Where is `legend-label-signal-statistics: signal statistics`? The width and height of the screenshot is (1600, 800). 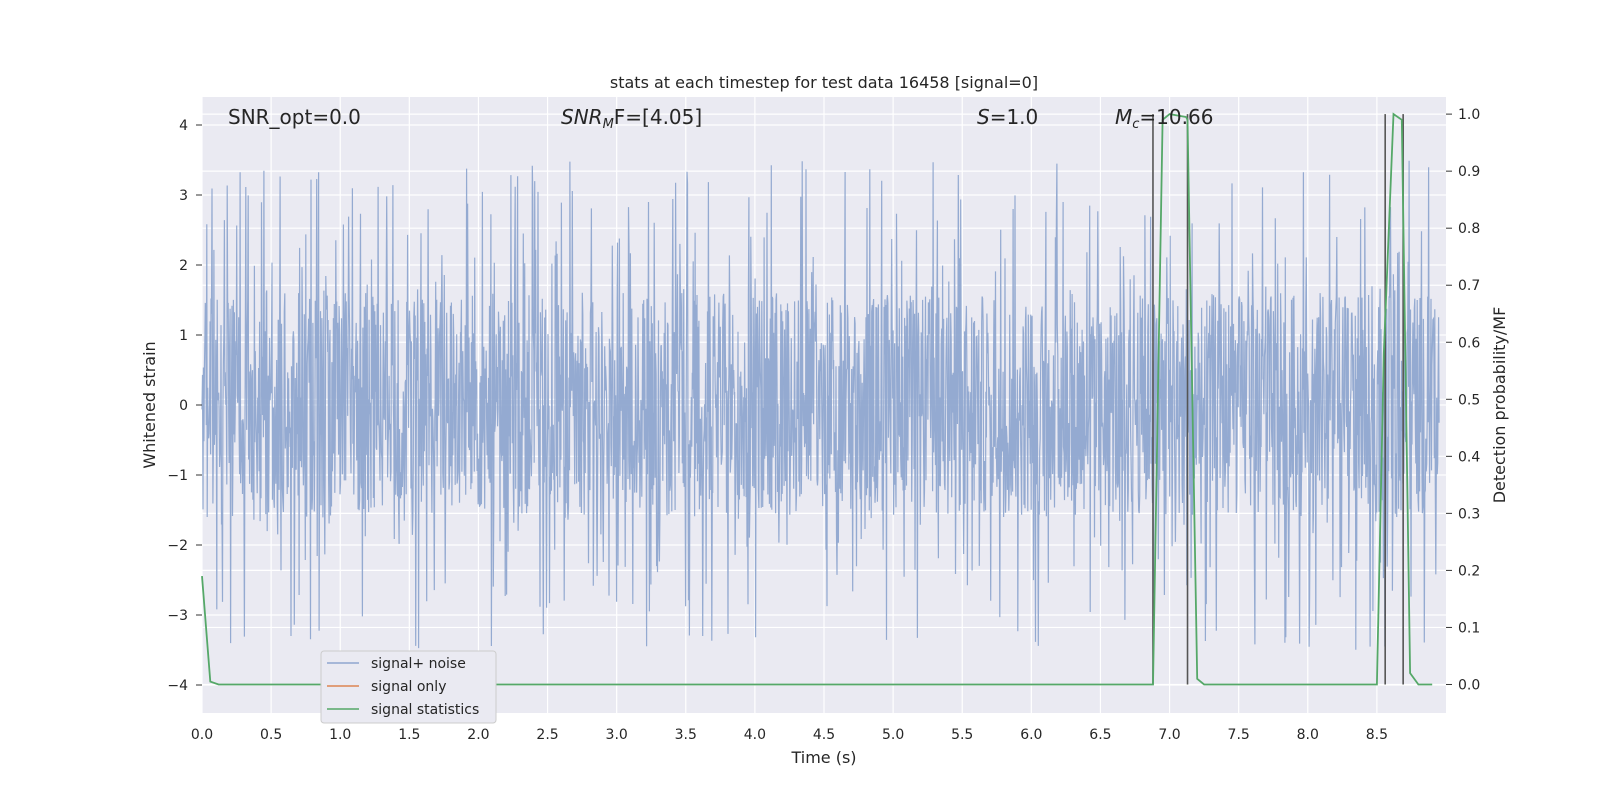 legend-label-signal-statistics: signal statistics is located at coordinates (425, 710).